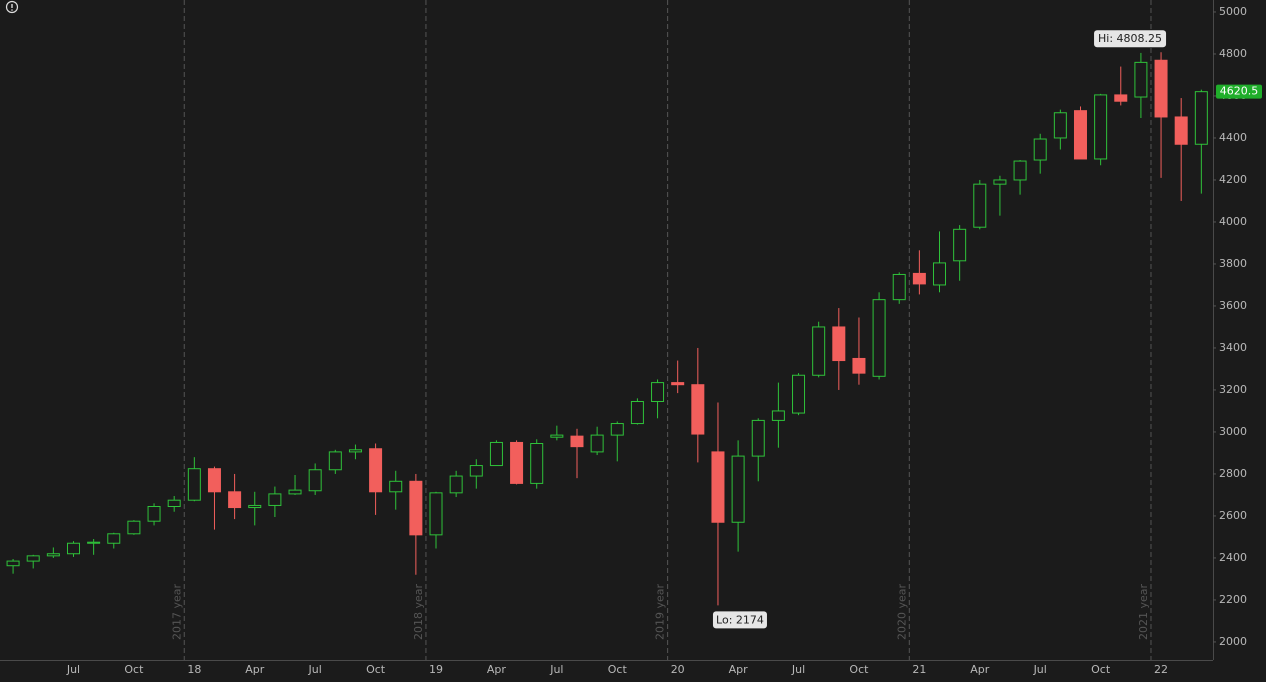 The image size is (1266, 682). Describe the element at coordinates (1233, 599) in the screenshot. I see `y-tick-label: 2200` at that location.